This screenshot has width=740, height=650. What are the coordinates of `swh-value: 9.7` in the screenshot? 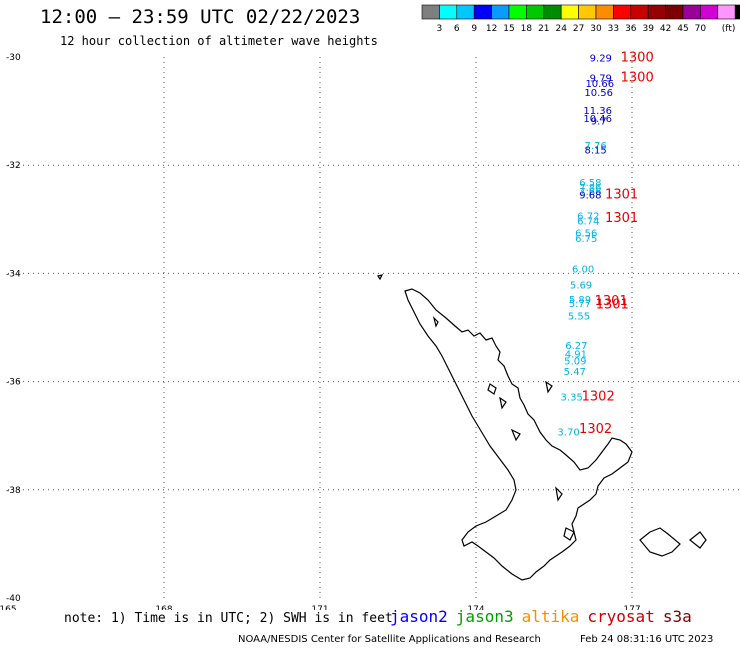 It's located at (599, 122).